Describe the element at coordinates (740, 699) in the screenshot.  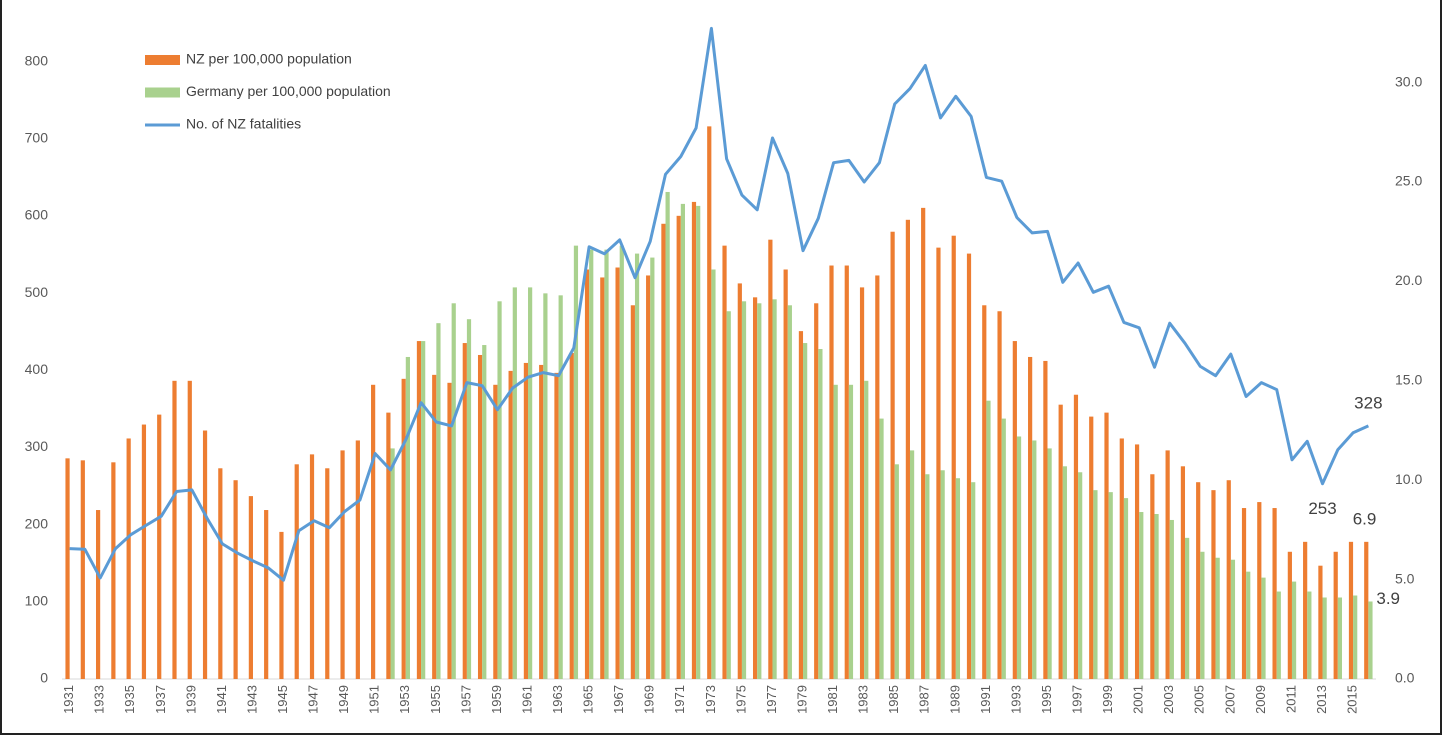
I see `x-tick-label: 1975` at that location.